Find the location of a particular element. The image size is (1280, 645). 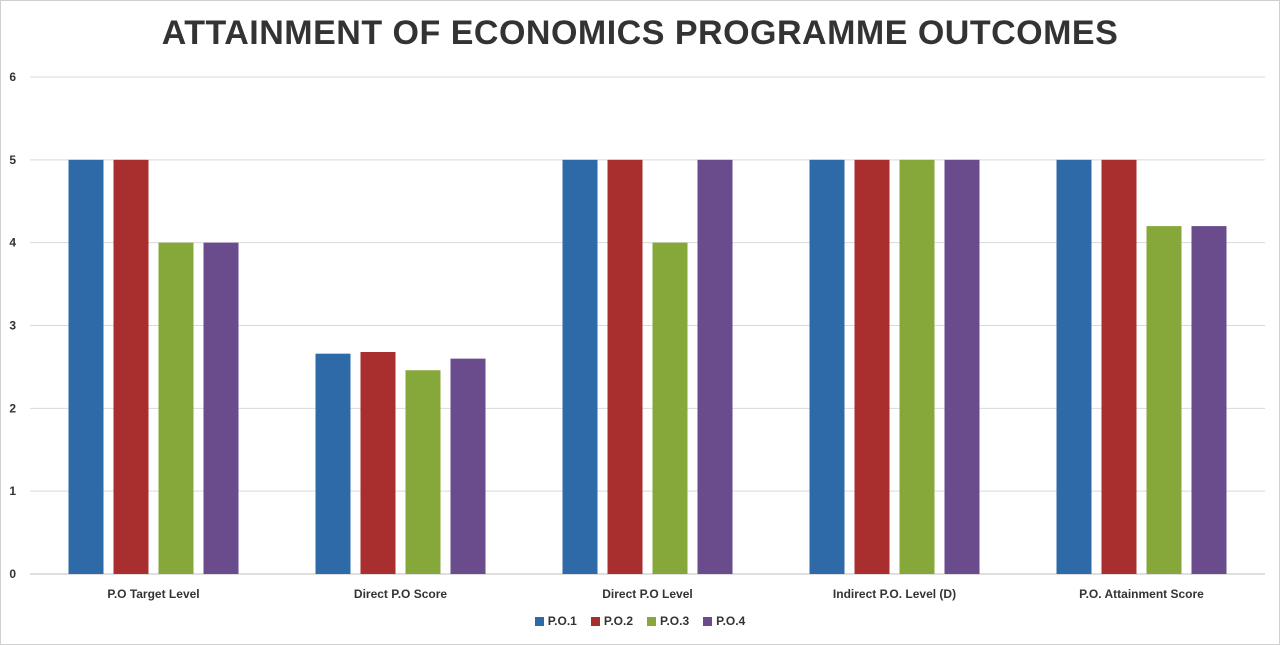

legend-label: P.O.2 is located at coordinates (618, 621).